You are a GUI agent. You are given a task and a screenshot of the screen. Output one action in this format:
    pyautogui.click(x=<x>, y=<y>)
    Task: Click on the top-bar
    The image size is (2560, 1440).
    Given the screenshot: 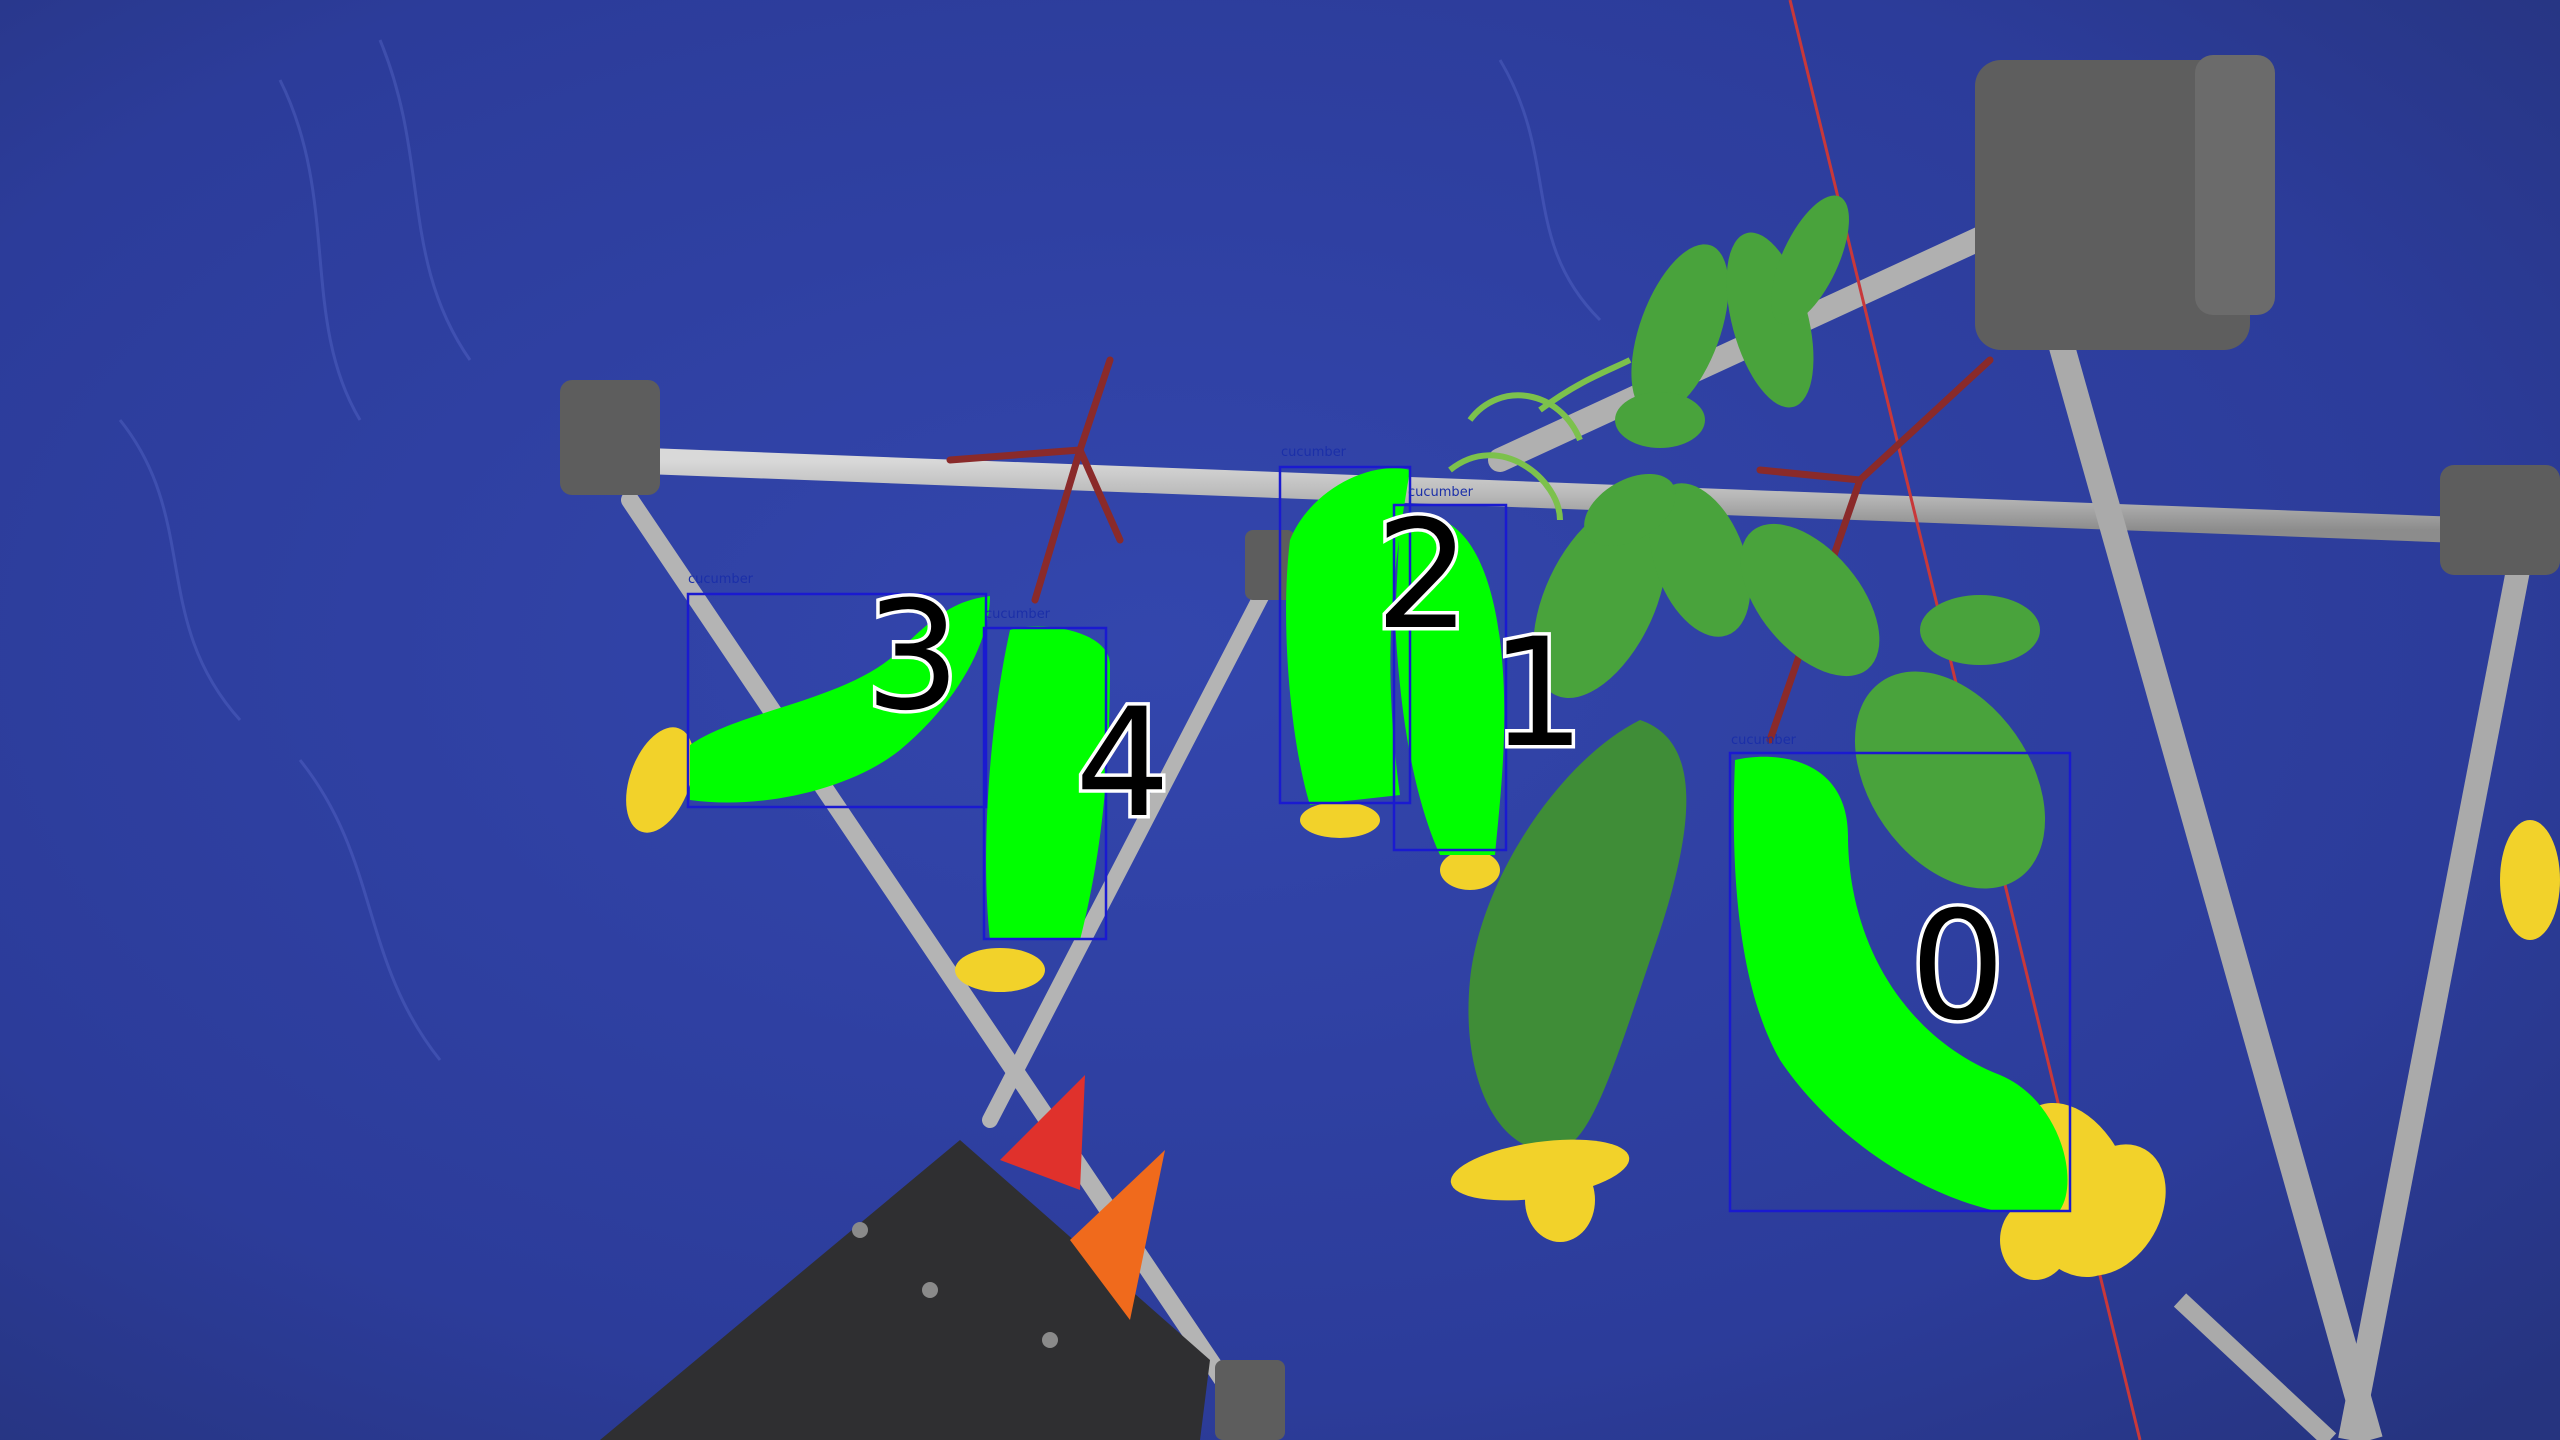 What is the action you would take?
    pyautogui.click(x=1540, y=495)
    